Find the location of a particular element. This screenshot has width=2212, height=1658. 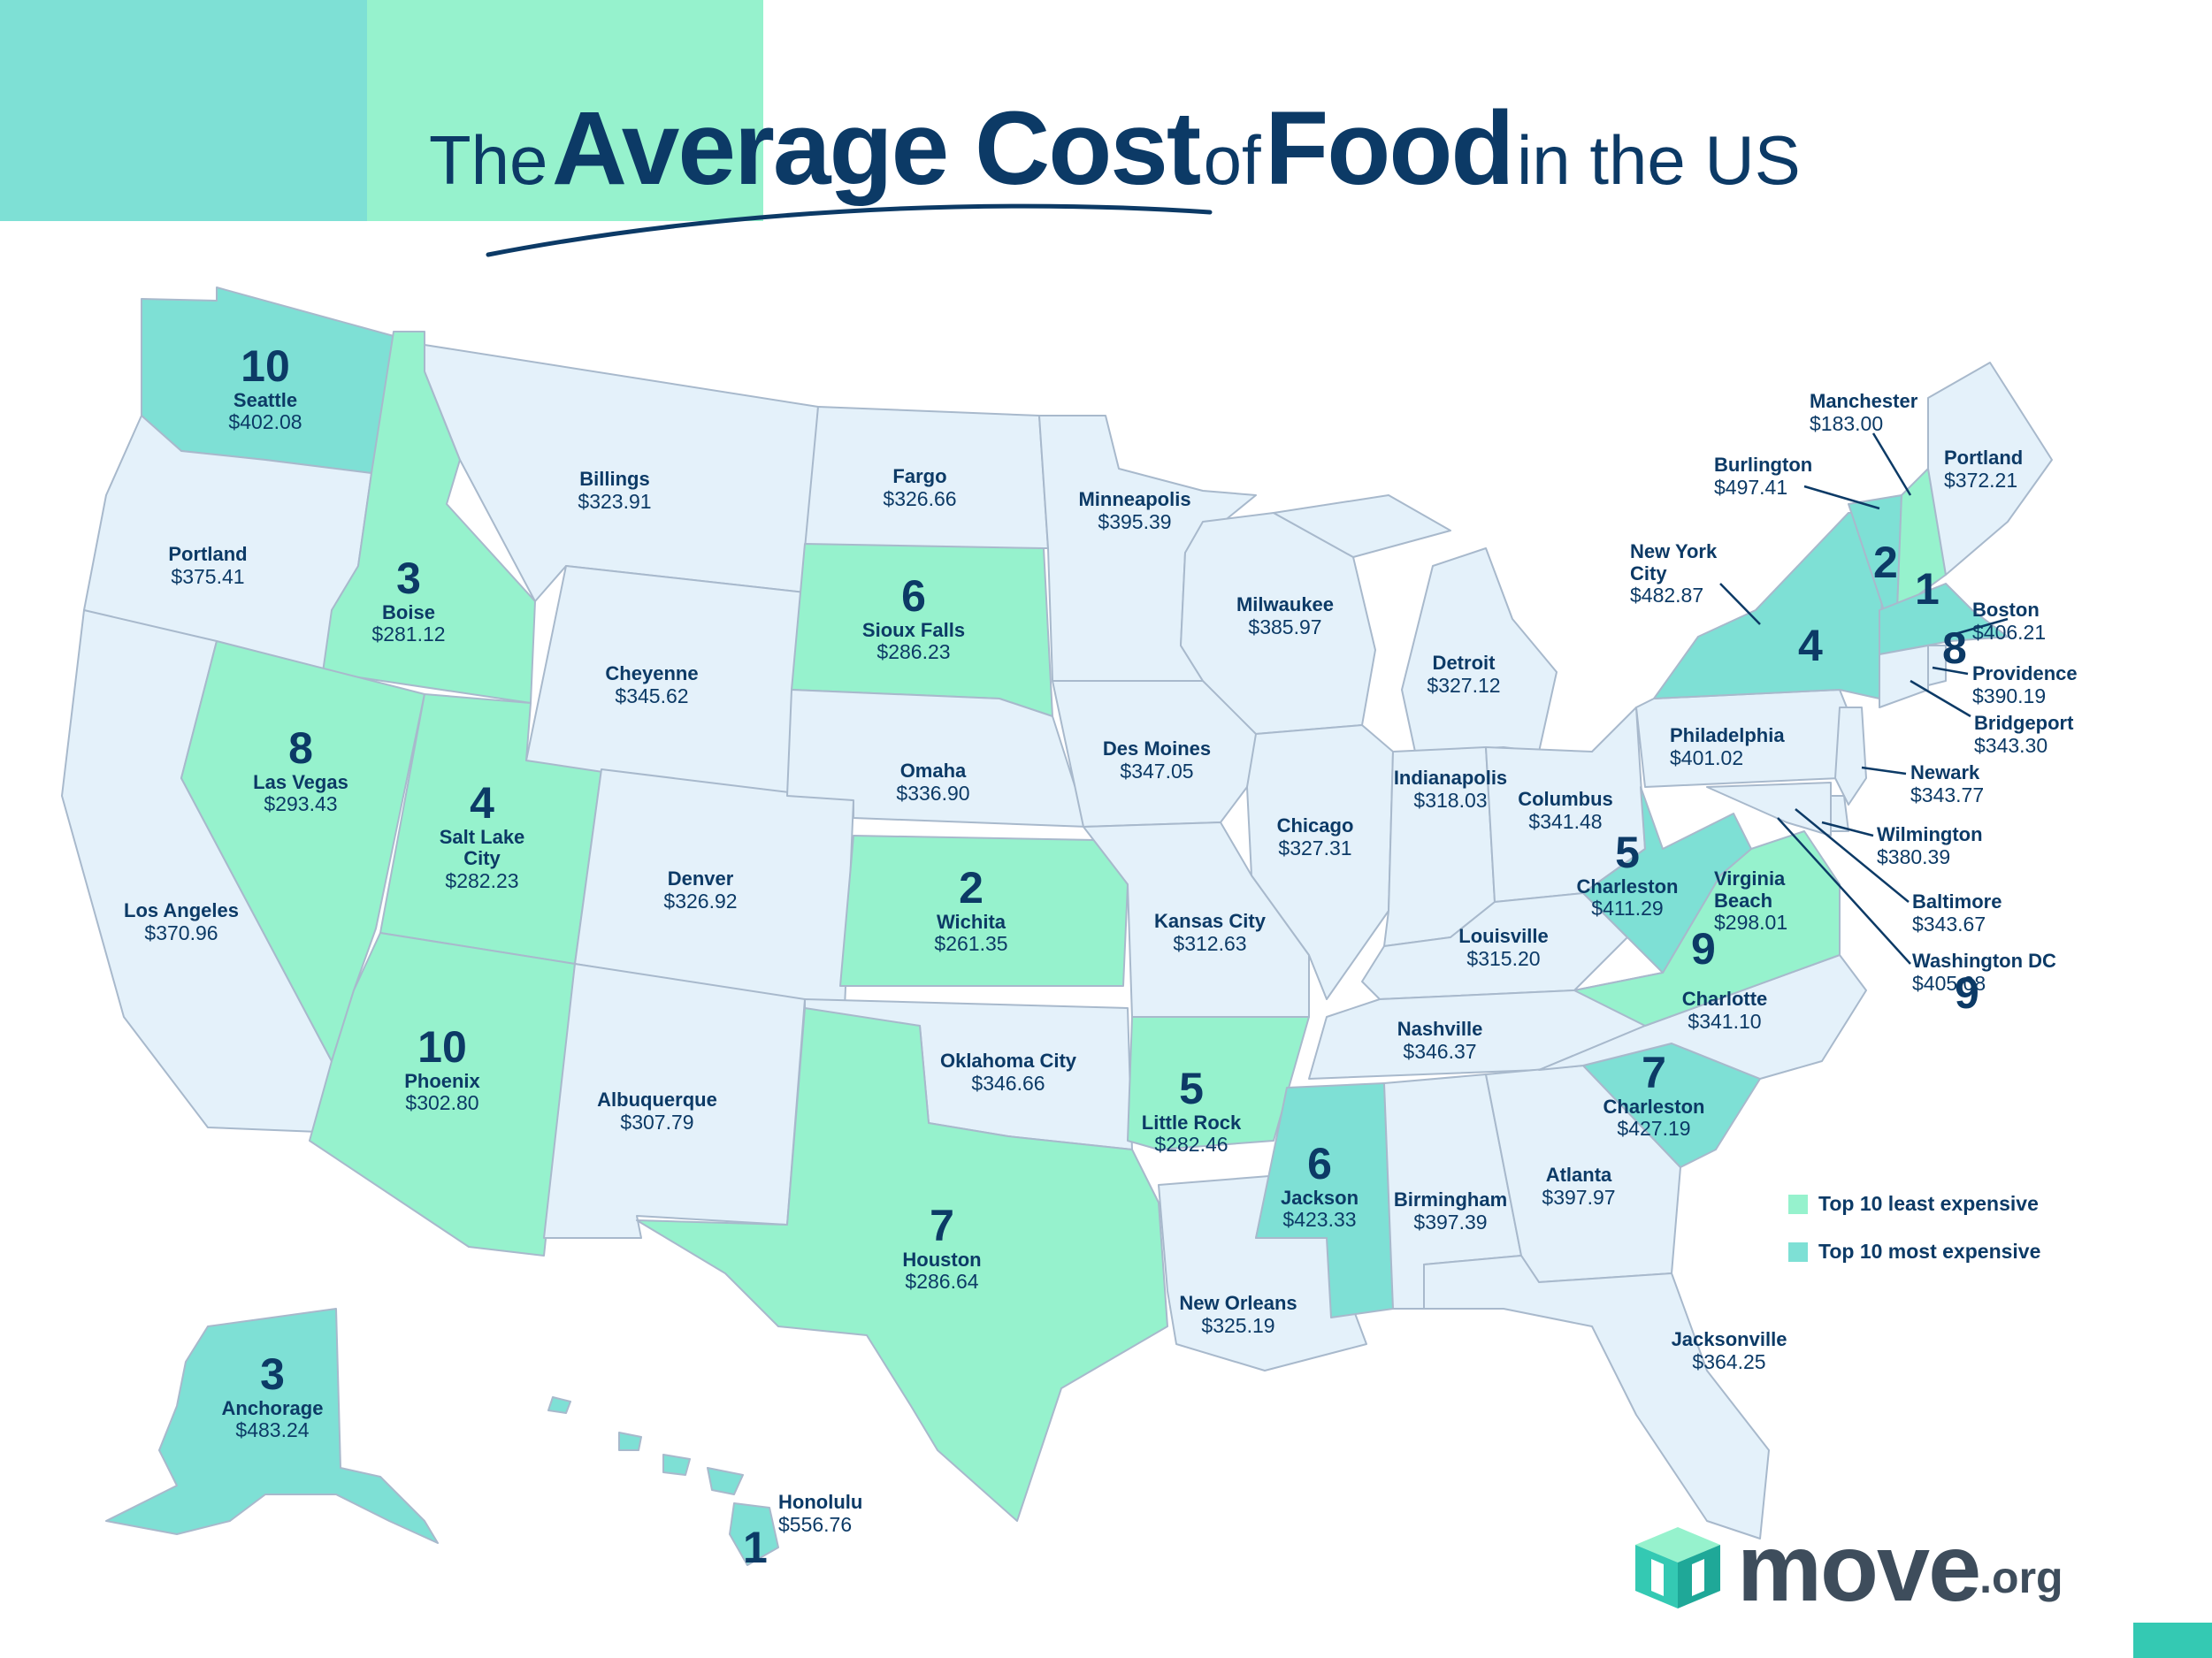

city-rank-boston: 8 is located at coordinates (1954, 648).